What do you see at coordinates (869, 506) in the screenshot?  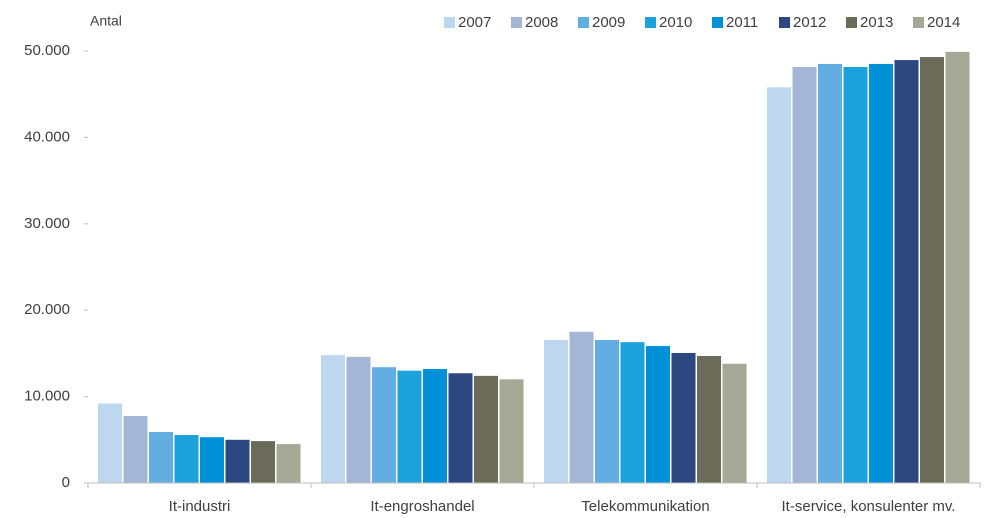 I see `x-tick-label: It-service, konsulenter mv.` at bounding box center [869, 506].